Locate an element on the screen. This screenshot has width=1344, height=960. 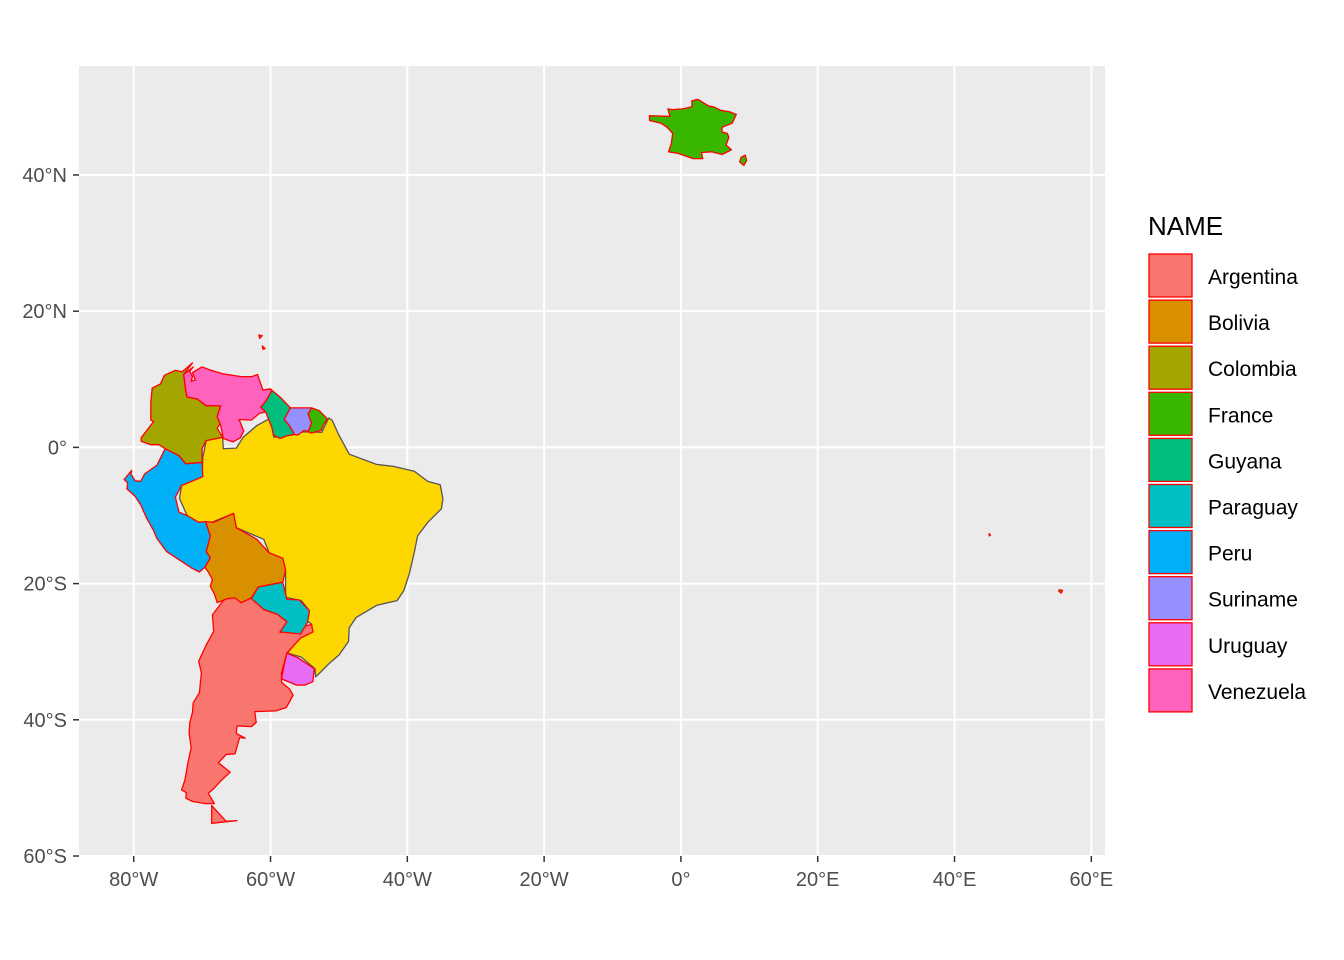
y-tick-label: 60°S is located at coordinates (45, 857).